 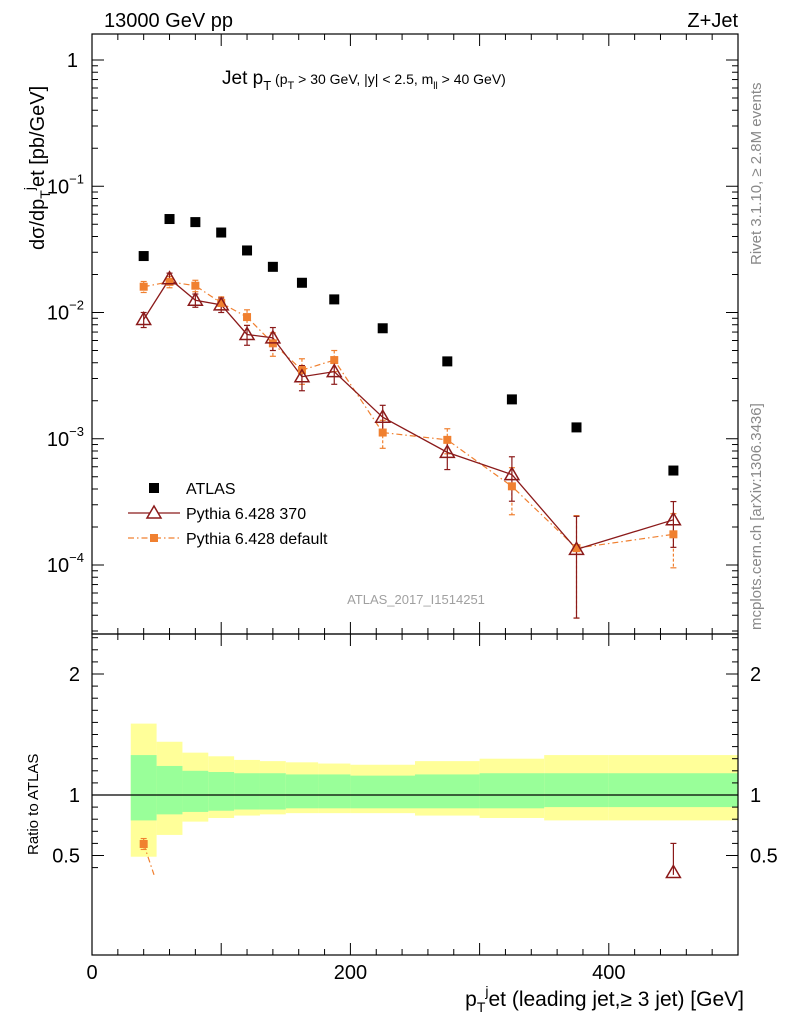 What do you see at coordinates (74, 796) in the screenshot?
I see `ratio-y-tick-label-left: 1` at bounding box center [74, 796].